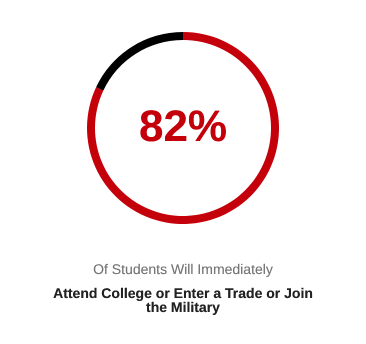  What do you see at coordinates (183, 300) in the screenshot?
I see `text: Attend College or Enter a Trade or Join the Military` at bounding box center [183, 300].